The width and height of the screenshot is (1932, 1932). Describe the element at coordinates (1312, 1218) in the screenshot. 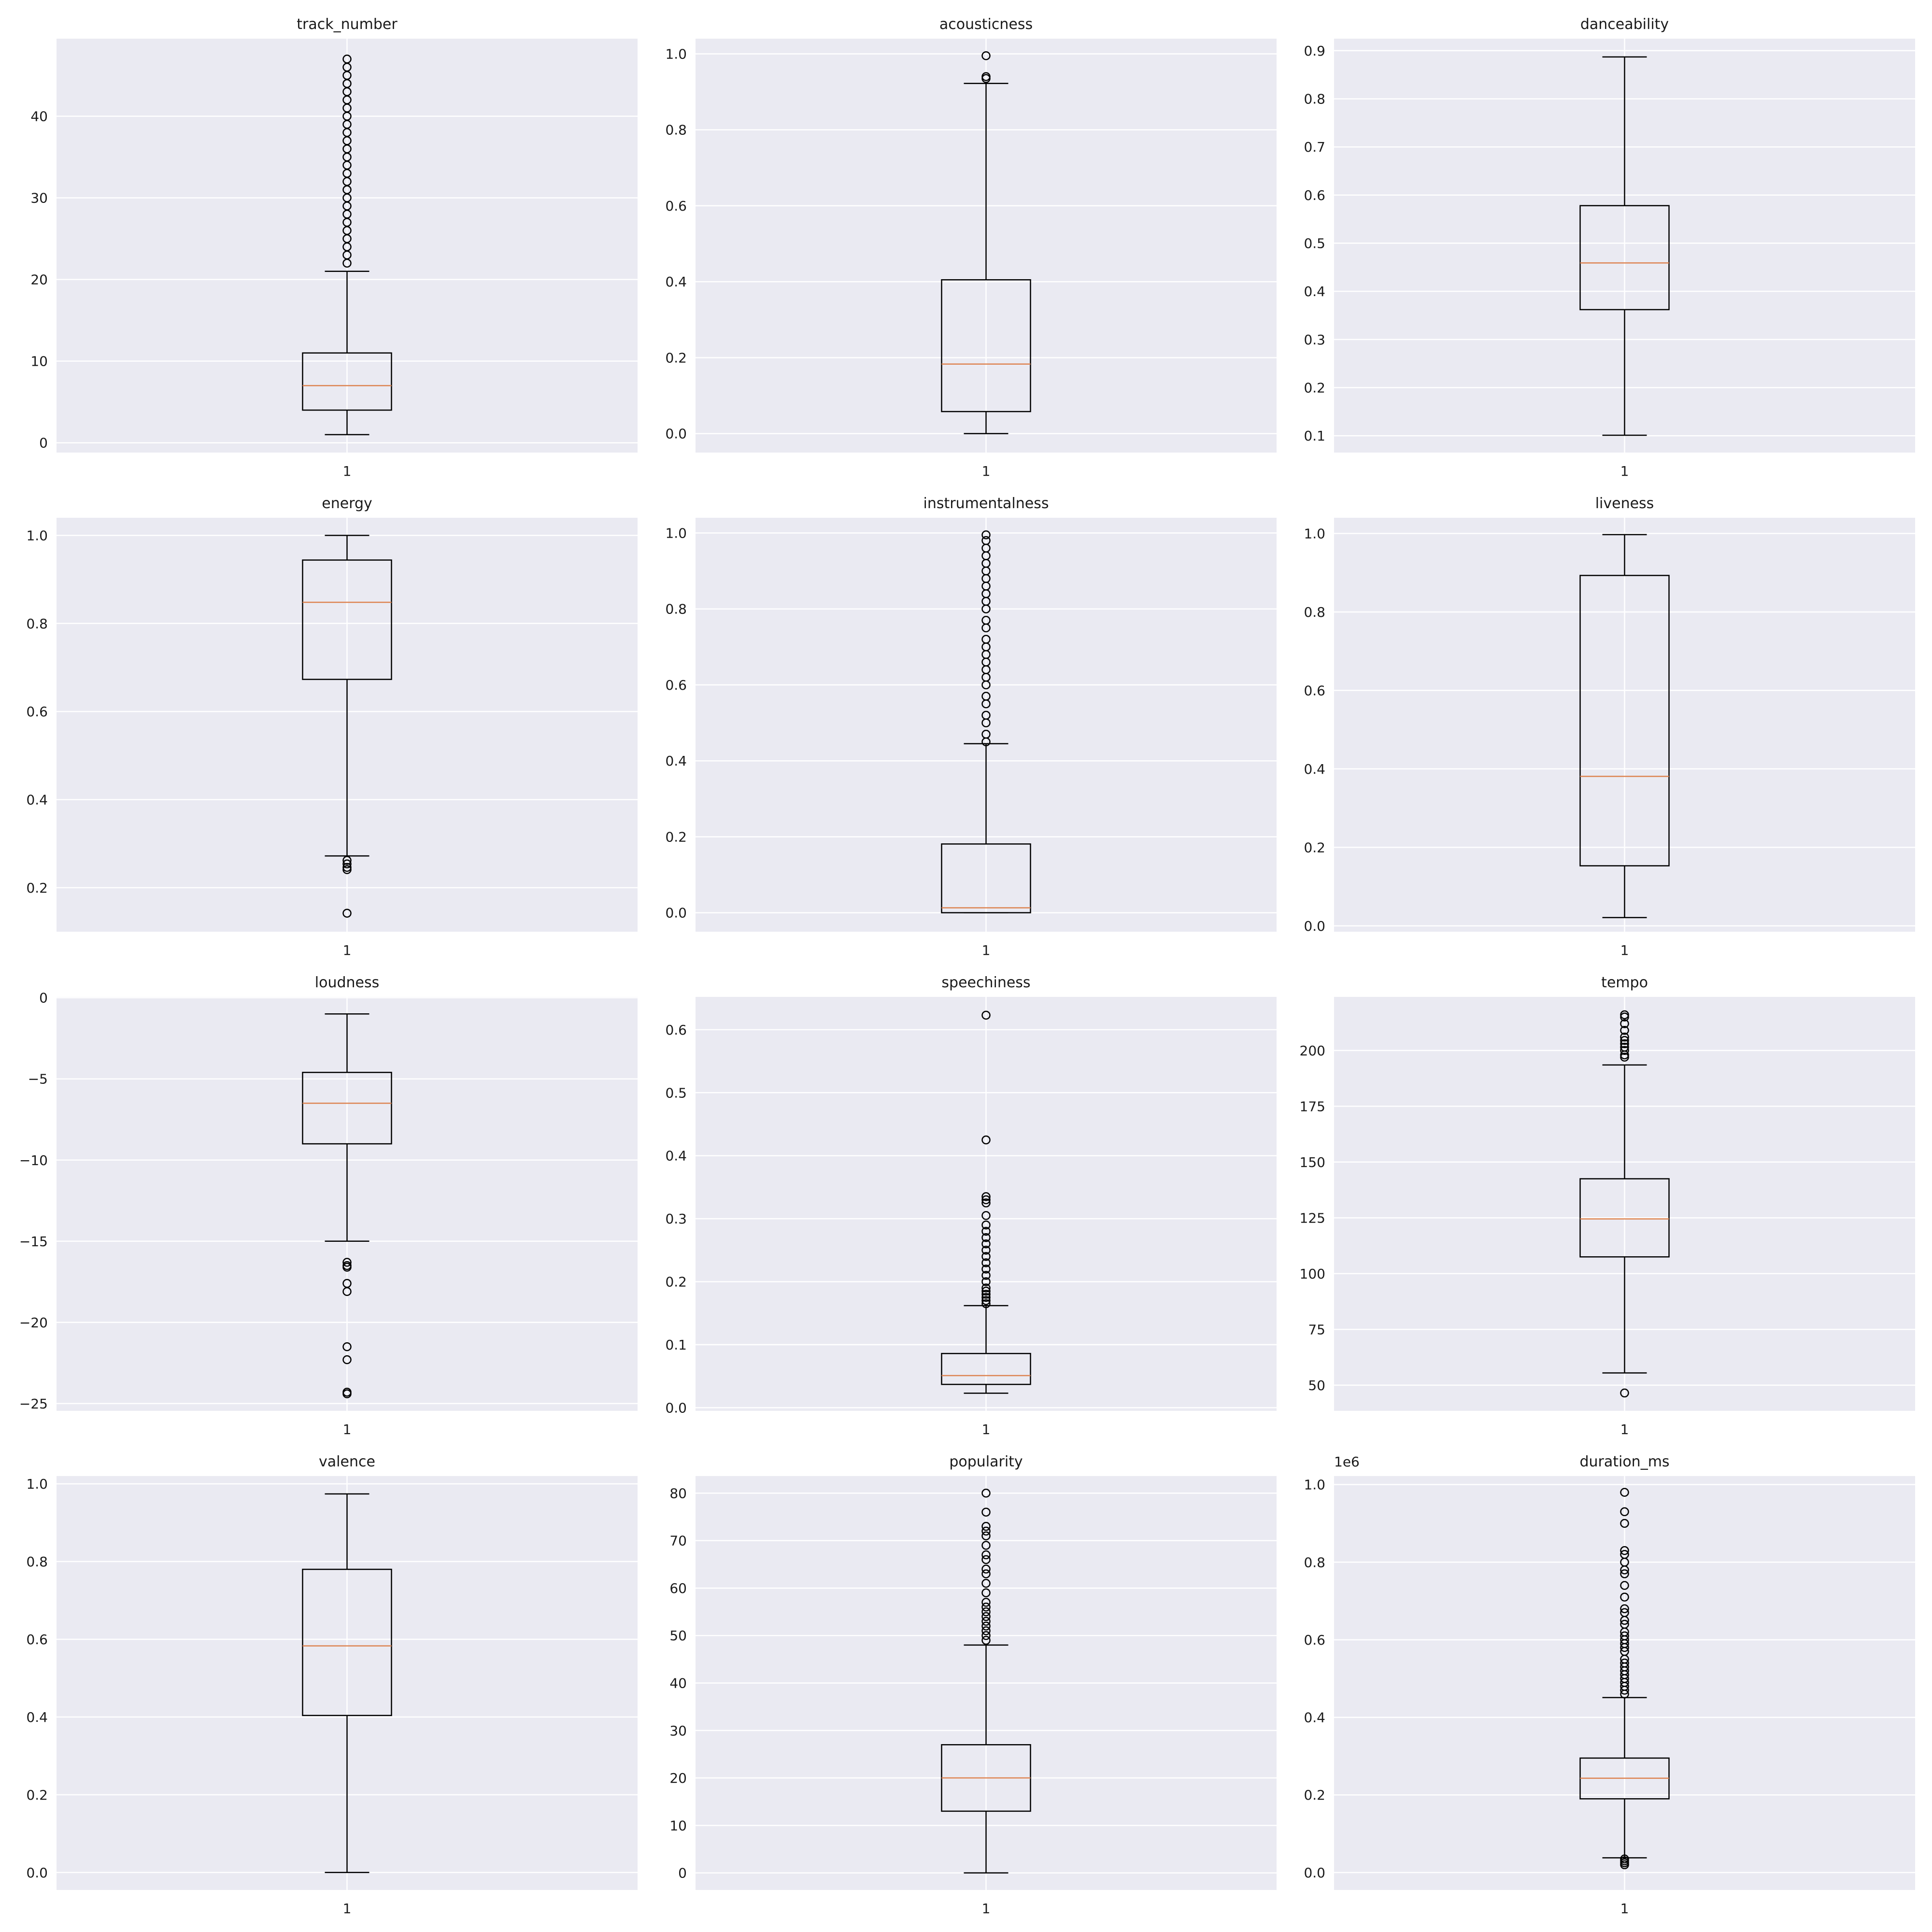

I see `y-tick-label: 125` at that location.